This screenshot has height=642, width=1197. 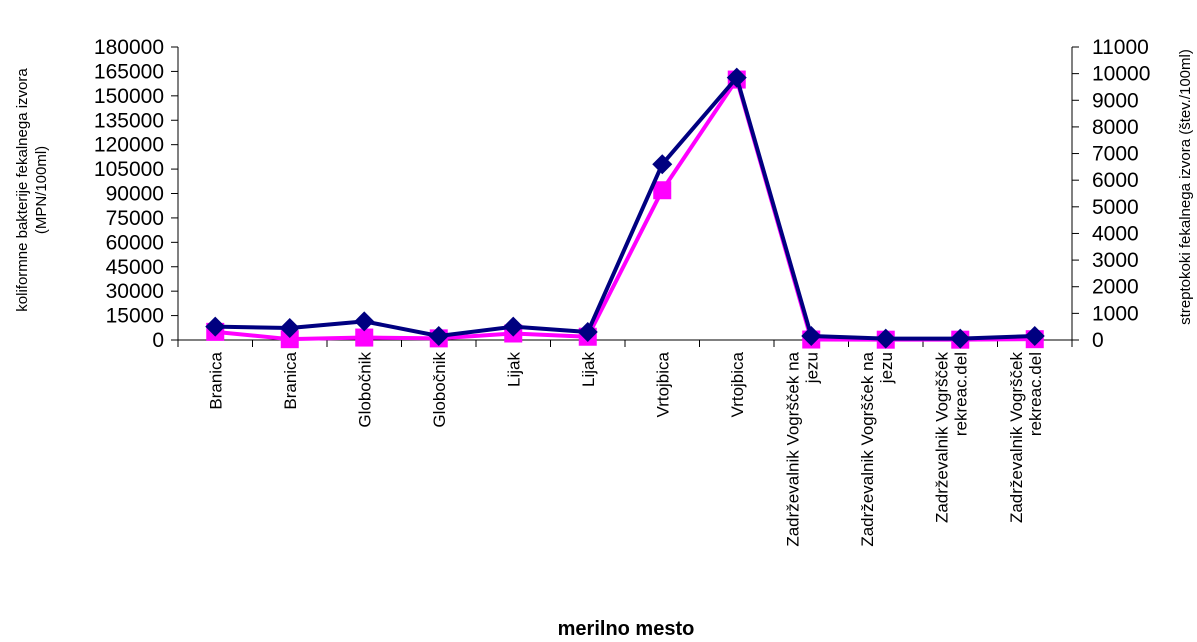 What do you see at coordinates (1115, 287) in the screenshot?
I see `right-tick-label: 2000` at bounding box center [1115, 287].